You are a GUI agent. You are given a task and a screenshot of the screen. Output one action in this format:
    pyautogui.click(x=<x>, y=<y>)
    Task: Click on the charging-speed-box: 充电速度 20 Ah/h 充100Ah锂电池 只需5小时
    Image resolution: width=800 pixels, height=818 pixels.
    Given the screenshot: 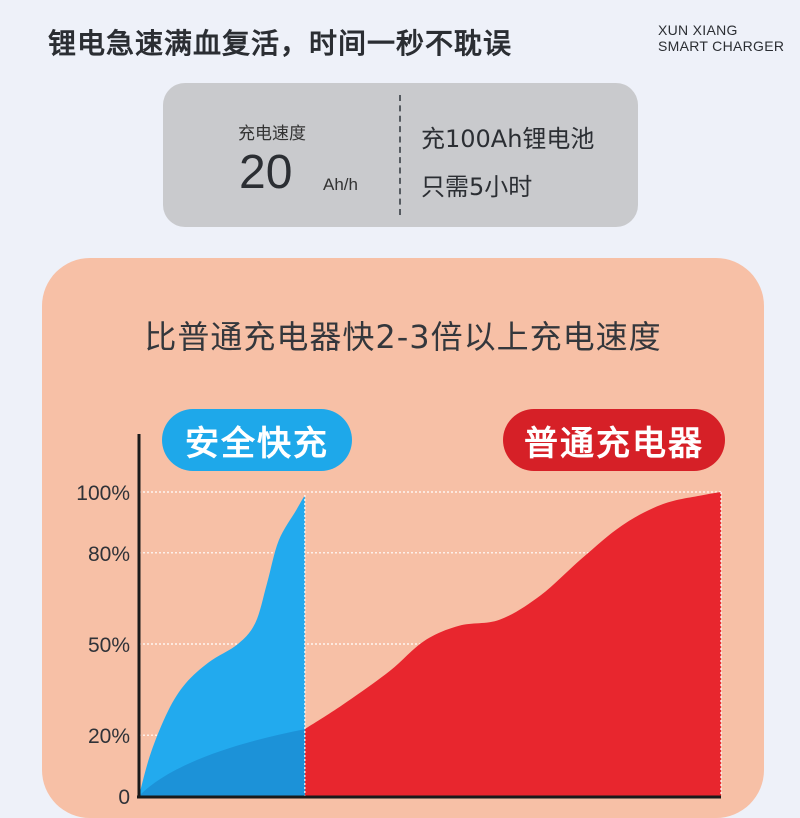 What is the action you would take?
    pyautogui.click(x=400, y=155)
    